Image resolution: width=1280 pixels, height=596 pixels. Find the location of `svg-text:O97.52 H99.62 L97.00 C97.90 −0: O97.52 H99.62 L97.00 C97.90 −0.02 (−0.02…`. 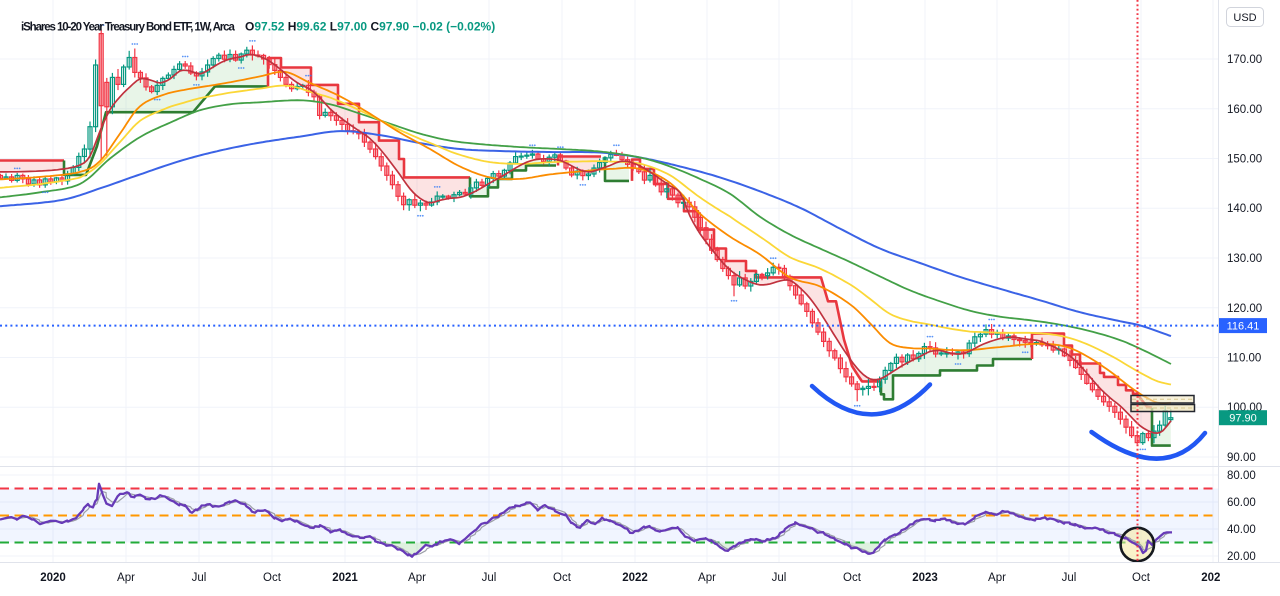

svg-text:O97.52 H99.62 L97.00 C97.90 −0: O97.52 H99.62 L97.00 C97.90 −0.02 (−0.02… is located at coordinates (370, 27).